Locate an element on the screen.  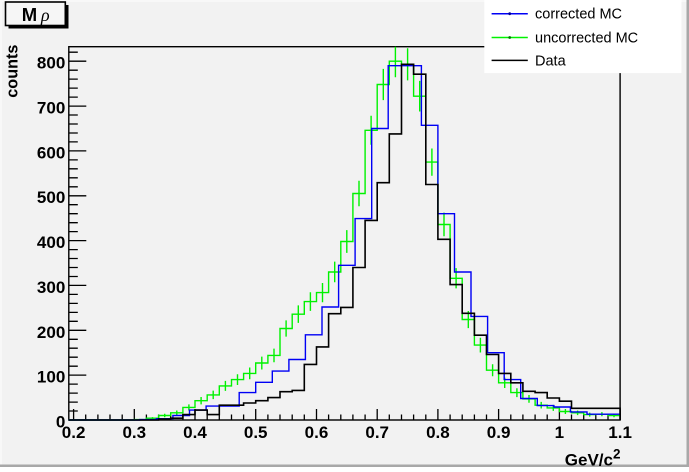
svg-text: counts is located at coordinates (12, 71).